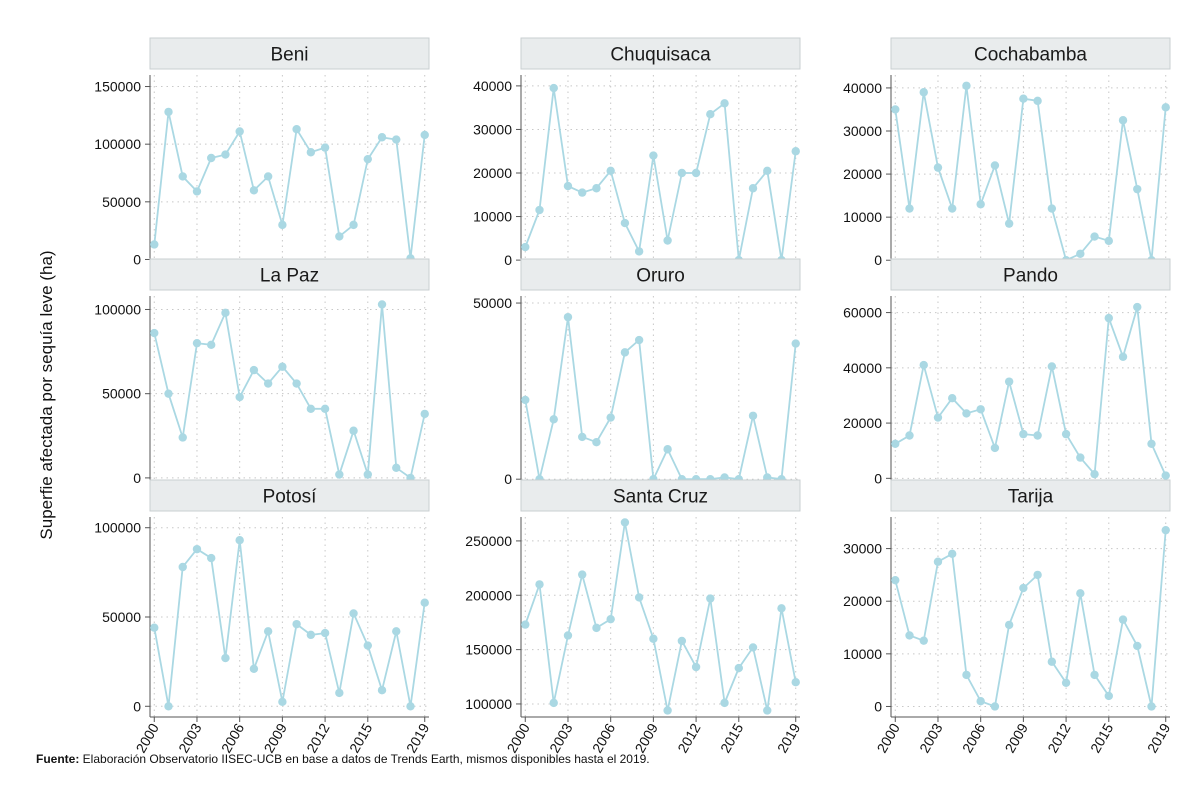 The image size is (1200, 801). What do you see at coordinates (1030, 276) in the screenshot?
I see `panel-title: Pando` at bounding box center [1030, 276].